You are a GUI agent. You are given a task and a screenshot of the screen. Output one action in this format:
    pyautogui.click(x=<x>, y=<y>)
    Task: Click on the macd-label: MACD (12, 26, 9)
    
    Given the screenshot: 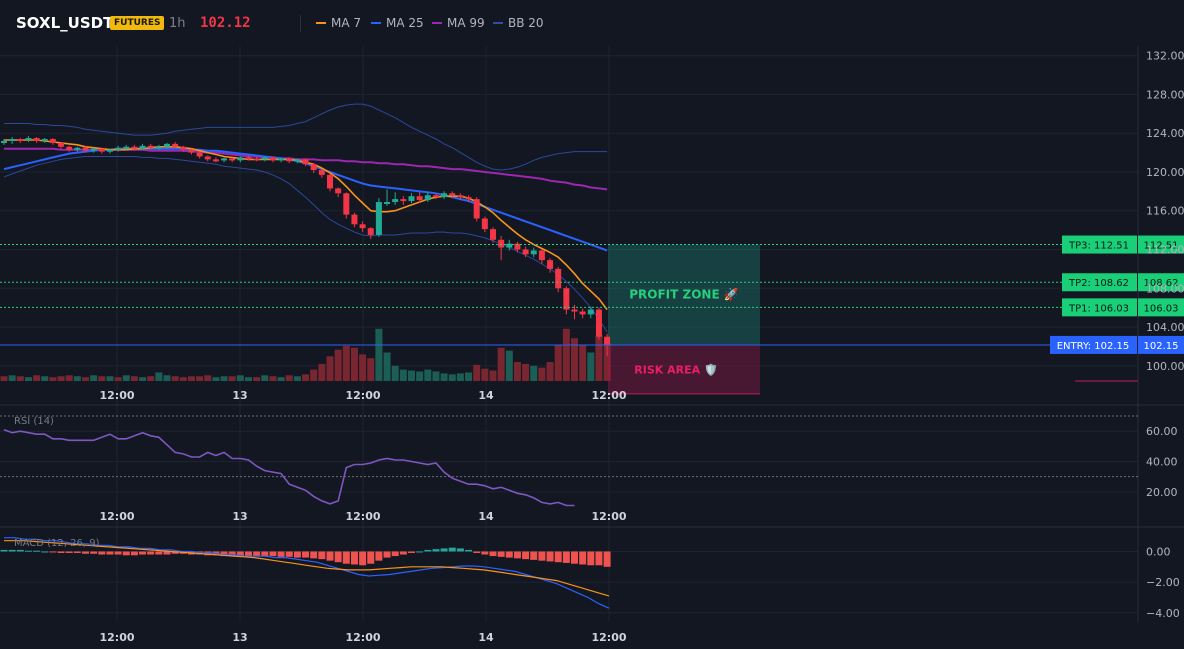 What is the action you would take?
    pyautogui.click(x=57, y=543)
    